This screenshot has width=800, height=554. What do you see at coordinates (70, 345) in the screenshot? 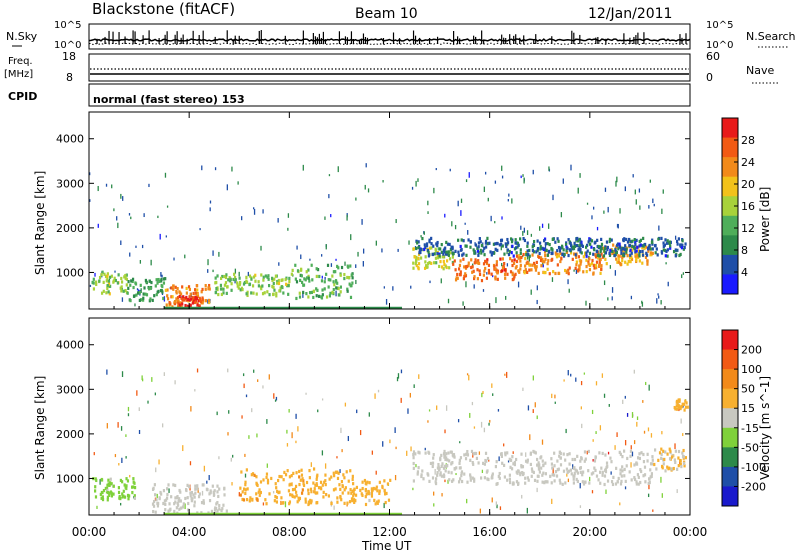
I see `y-tick-label: 4000` at bounding box center [70, 345].